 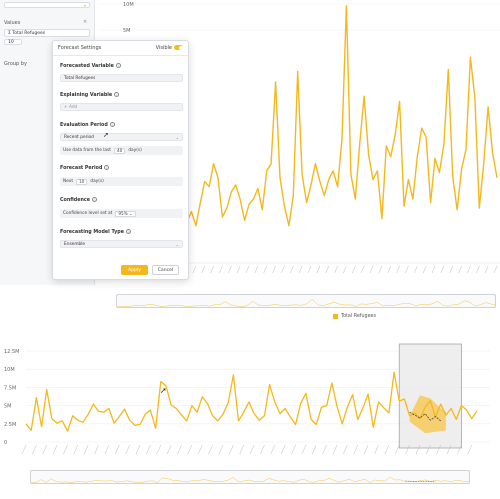 What do you see at coordinates (84, 125) in the screenshot?
I see `evaluation-period-text: Evaluation Period` at bounding box center [84, 125].